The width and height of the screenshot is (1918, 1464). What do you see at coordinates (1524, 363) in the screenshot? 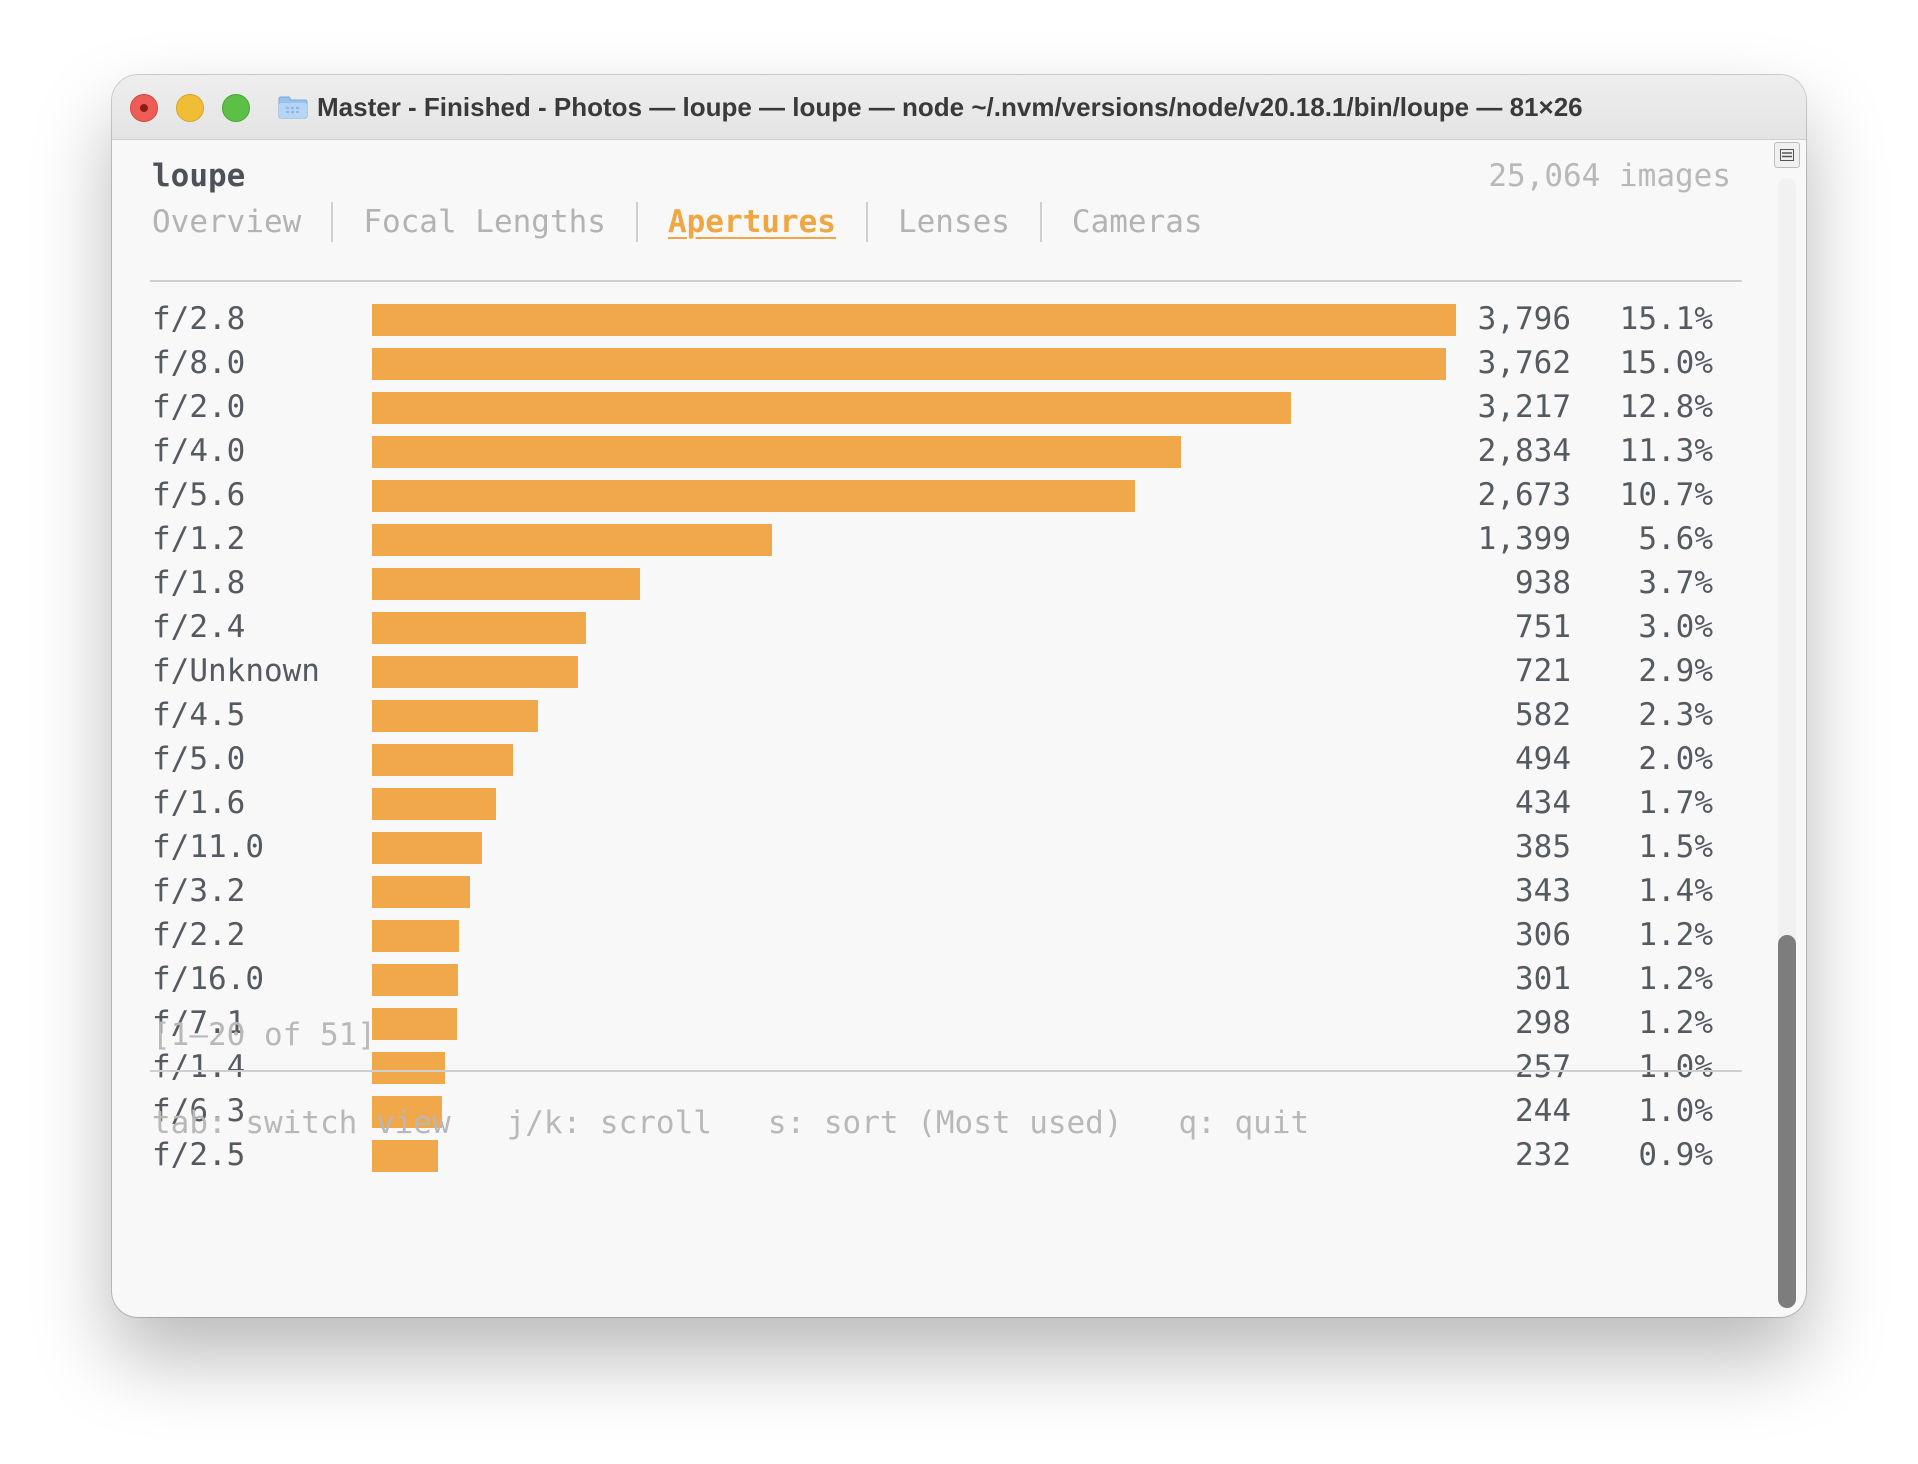
I see `count-label: 3,762` at bounding box center [1524, 363].